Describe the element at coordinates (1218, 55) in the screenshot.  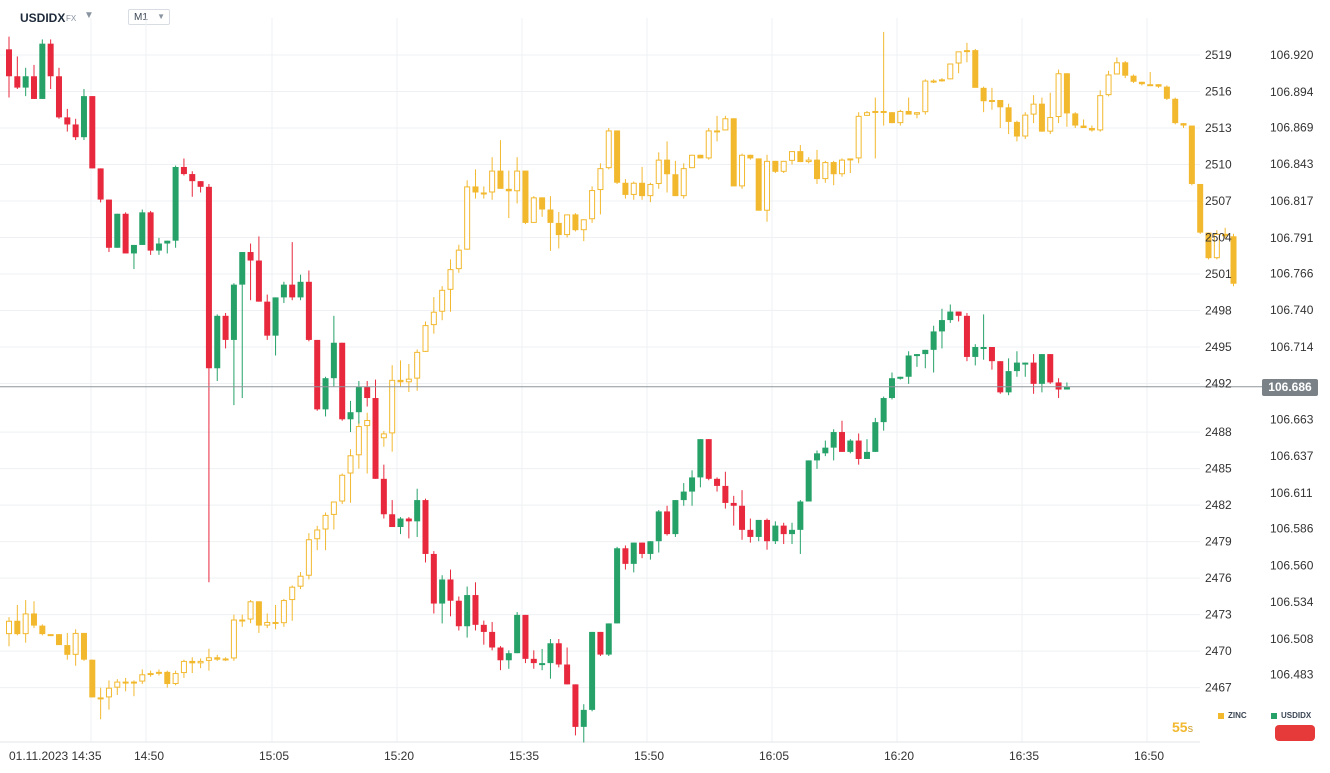
I see `left-axis-tick: 2519` at that location.